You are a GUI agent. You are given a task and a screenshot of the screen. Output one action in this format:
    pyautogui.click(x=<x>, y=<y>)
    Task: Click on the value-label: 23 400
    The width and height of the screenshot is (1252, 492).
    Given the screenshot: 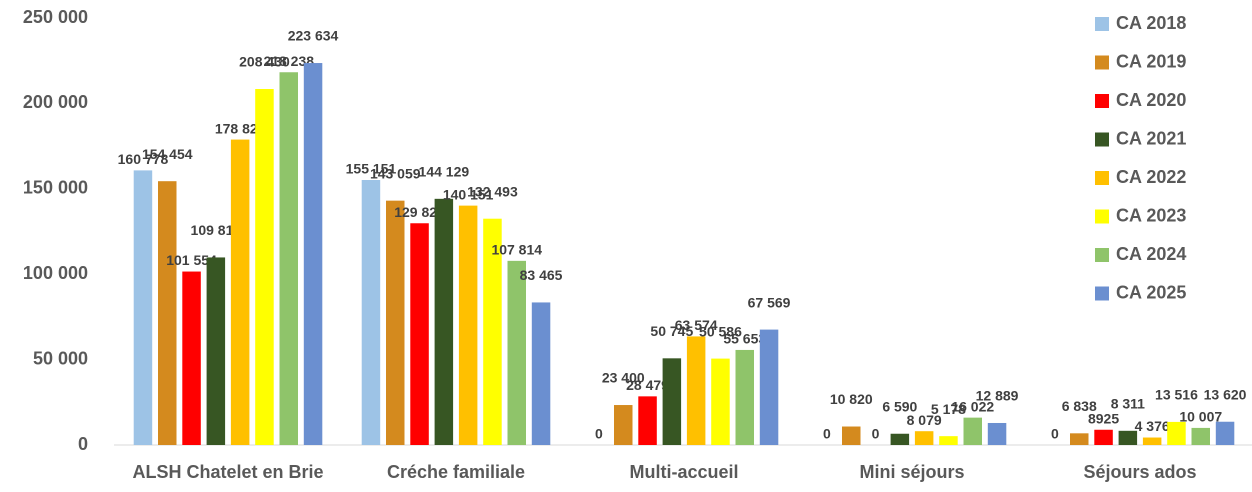 What is the action you would take?
    pyautogui.click(x=623, y=378)
    